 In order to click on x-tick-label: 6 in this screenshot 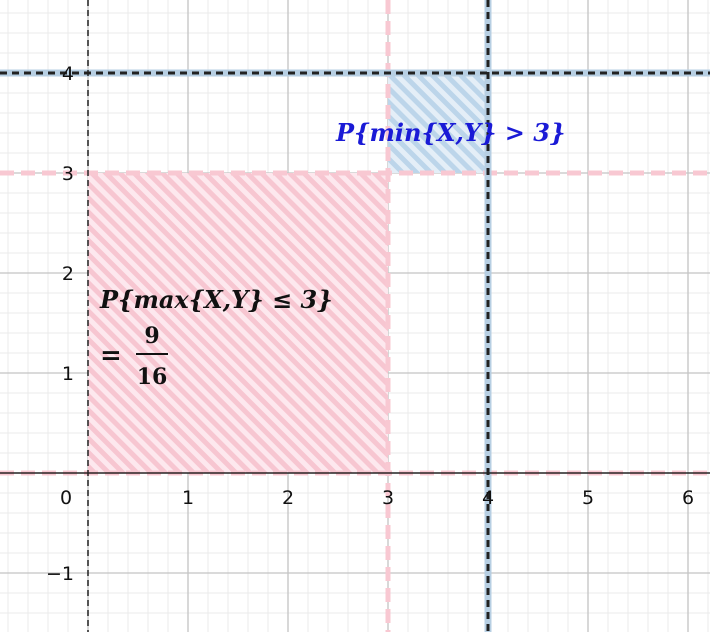, I will do `click(688, 498)`.